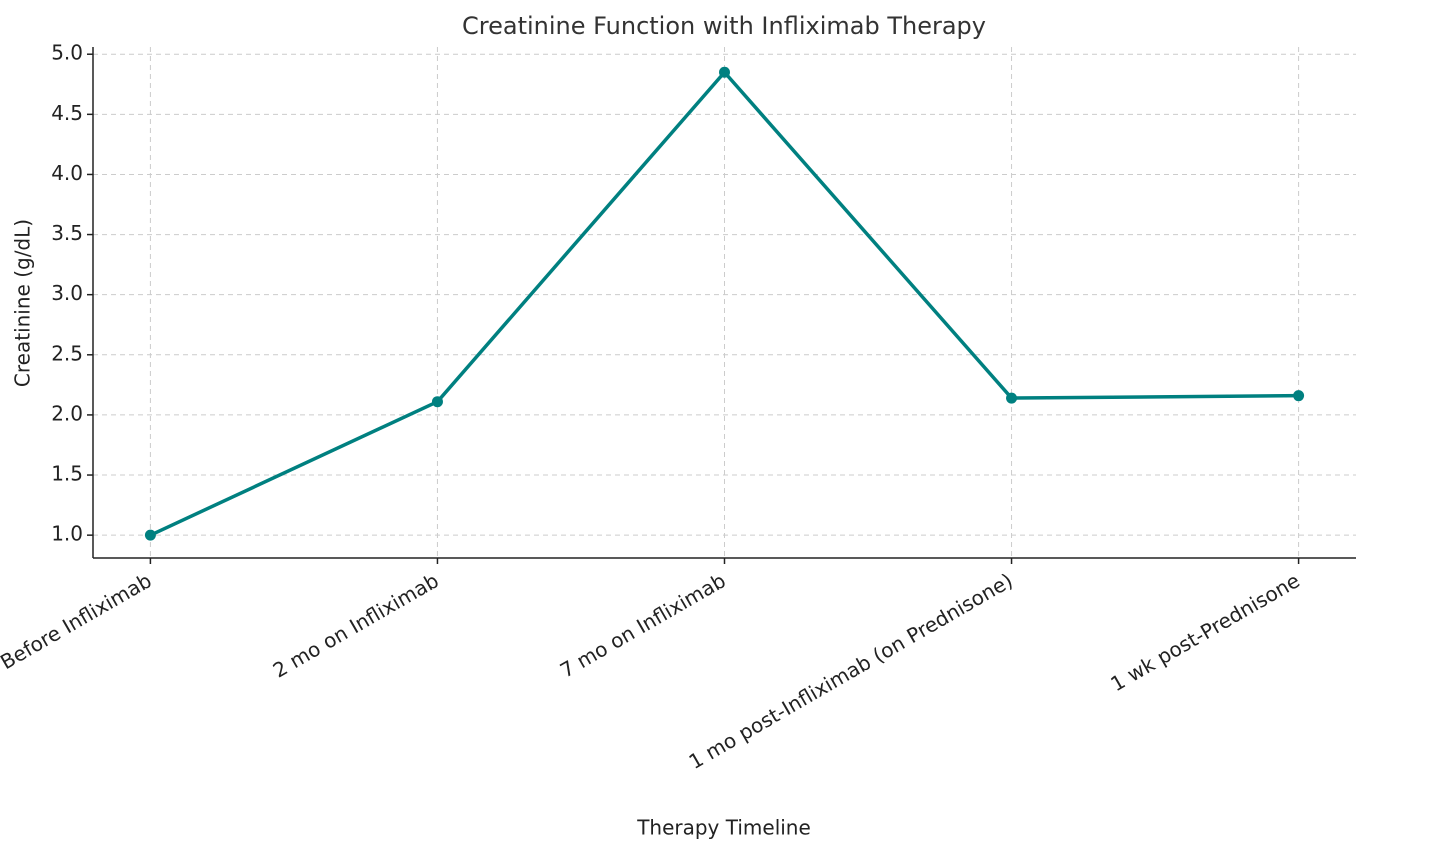  Describe the element at coordinates (67, 474) in the screenshot. I see `y-tick-label: 1.5` at that location.